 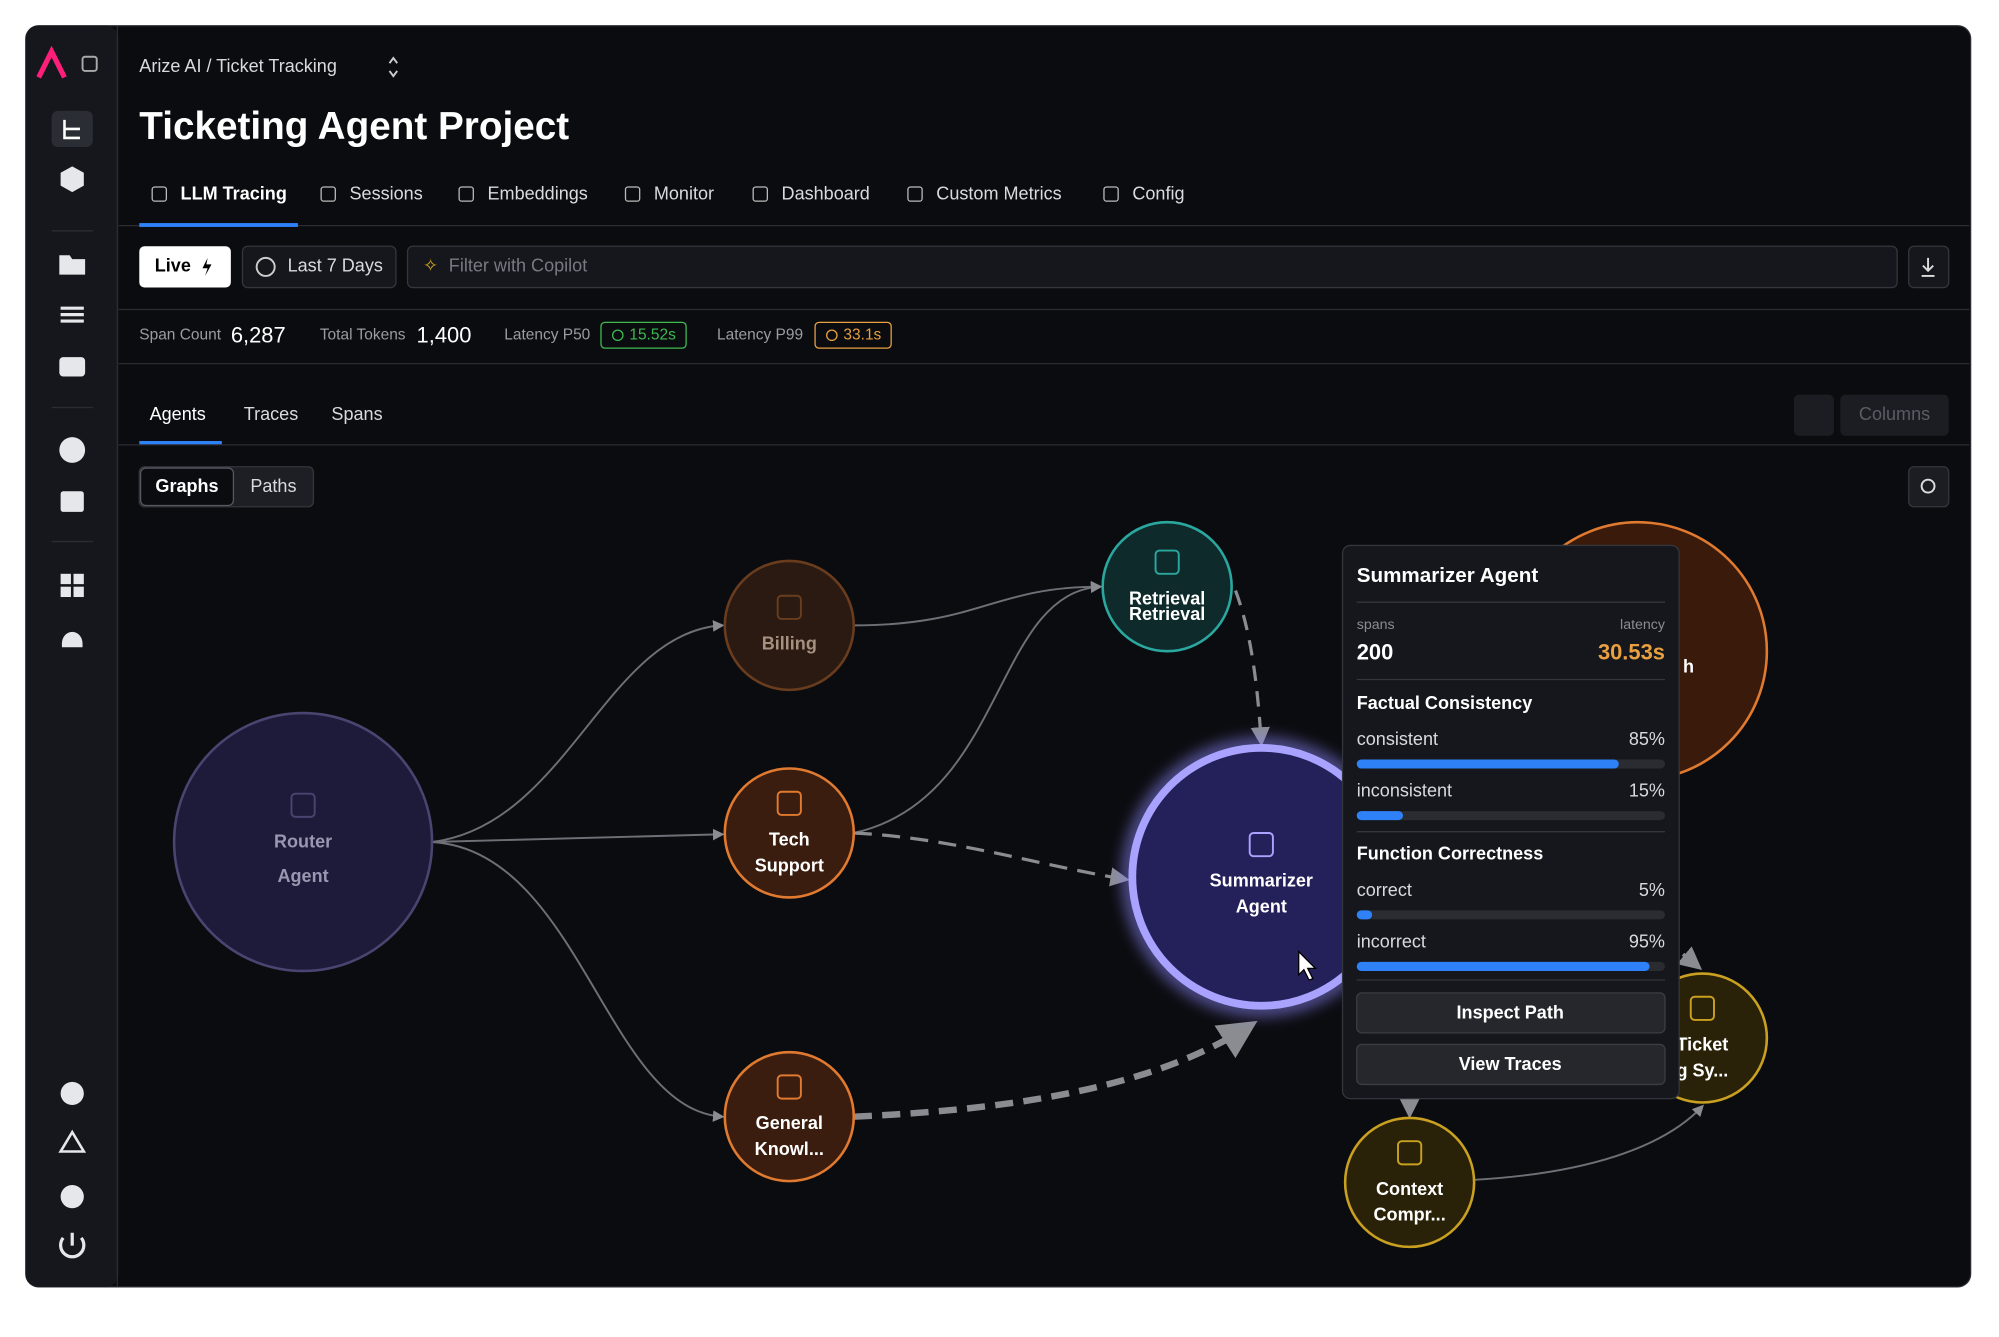 I want to click on time-range, so click(x=319, y=267).